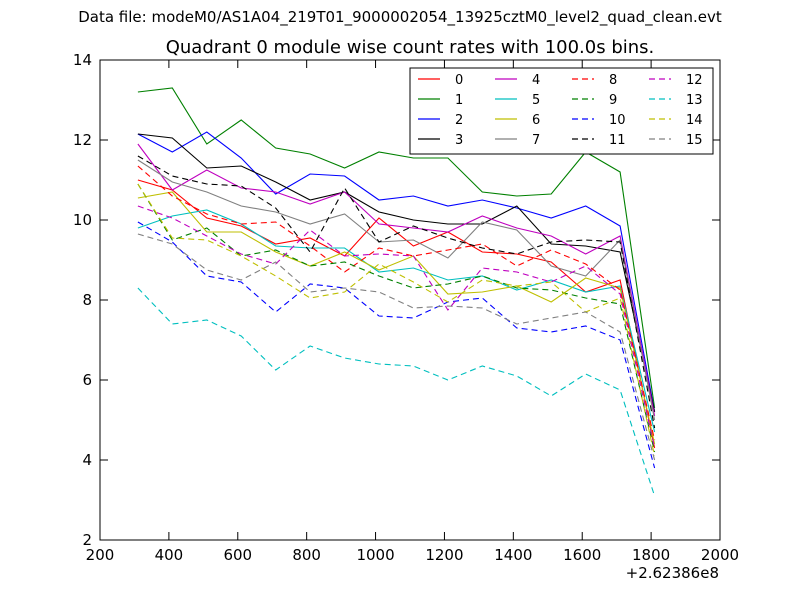  What do you see at coordinates (613, 80) in the screenshot?
I see `legend-label-8: 8` at bounding box center [613, 80].